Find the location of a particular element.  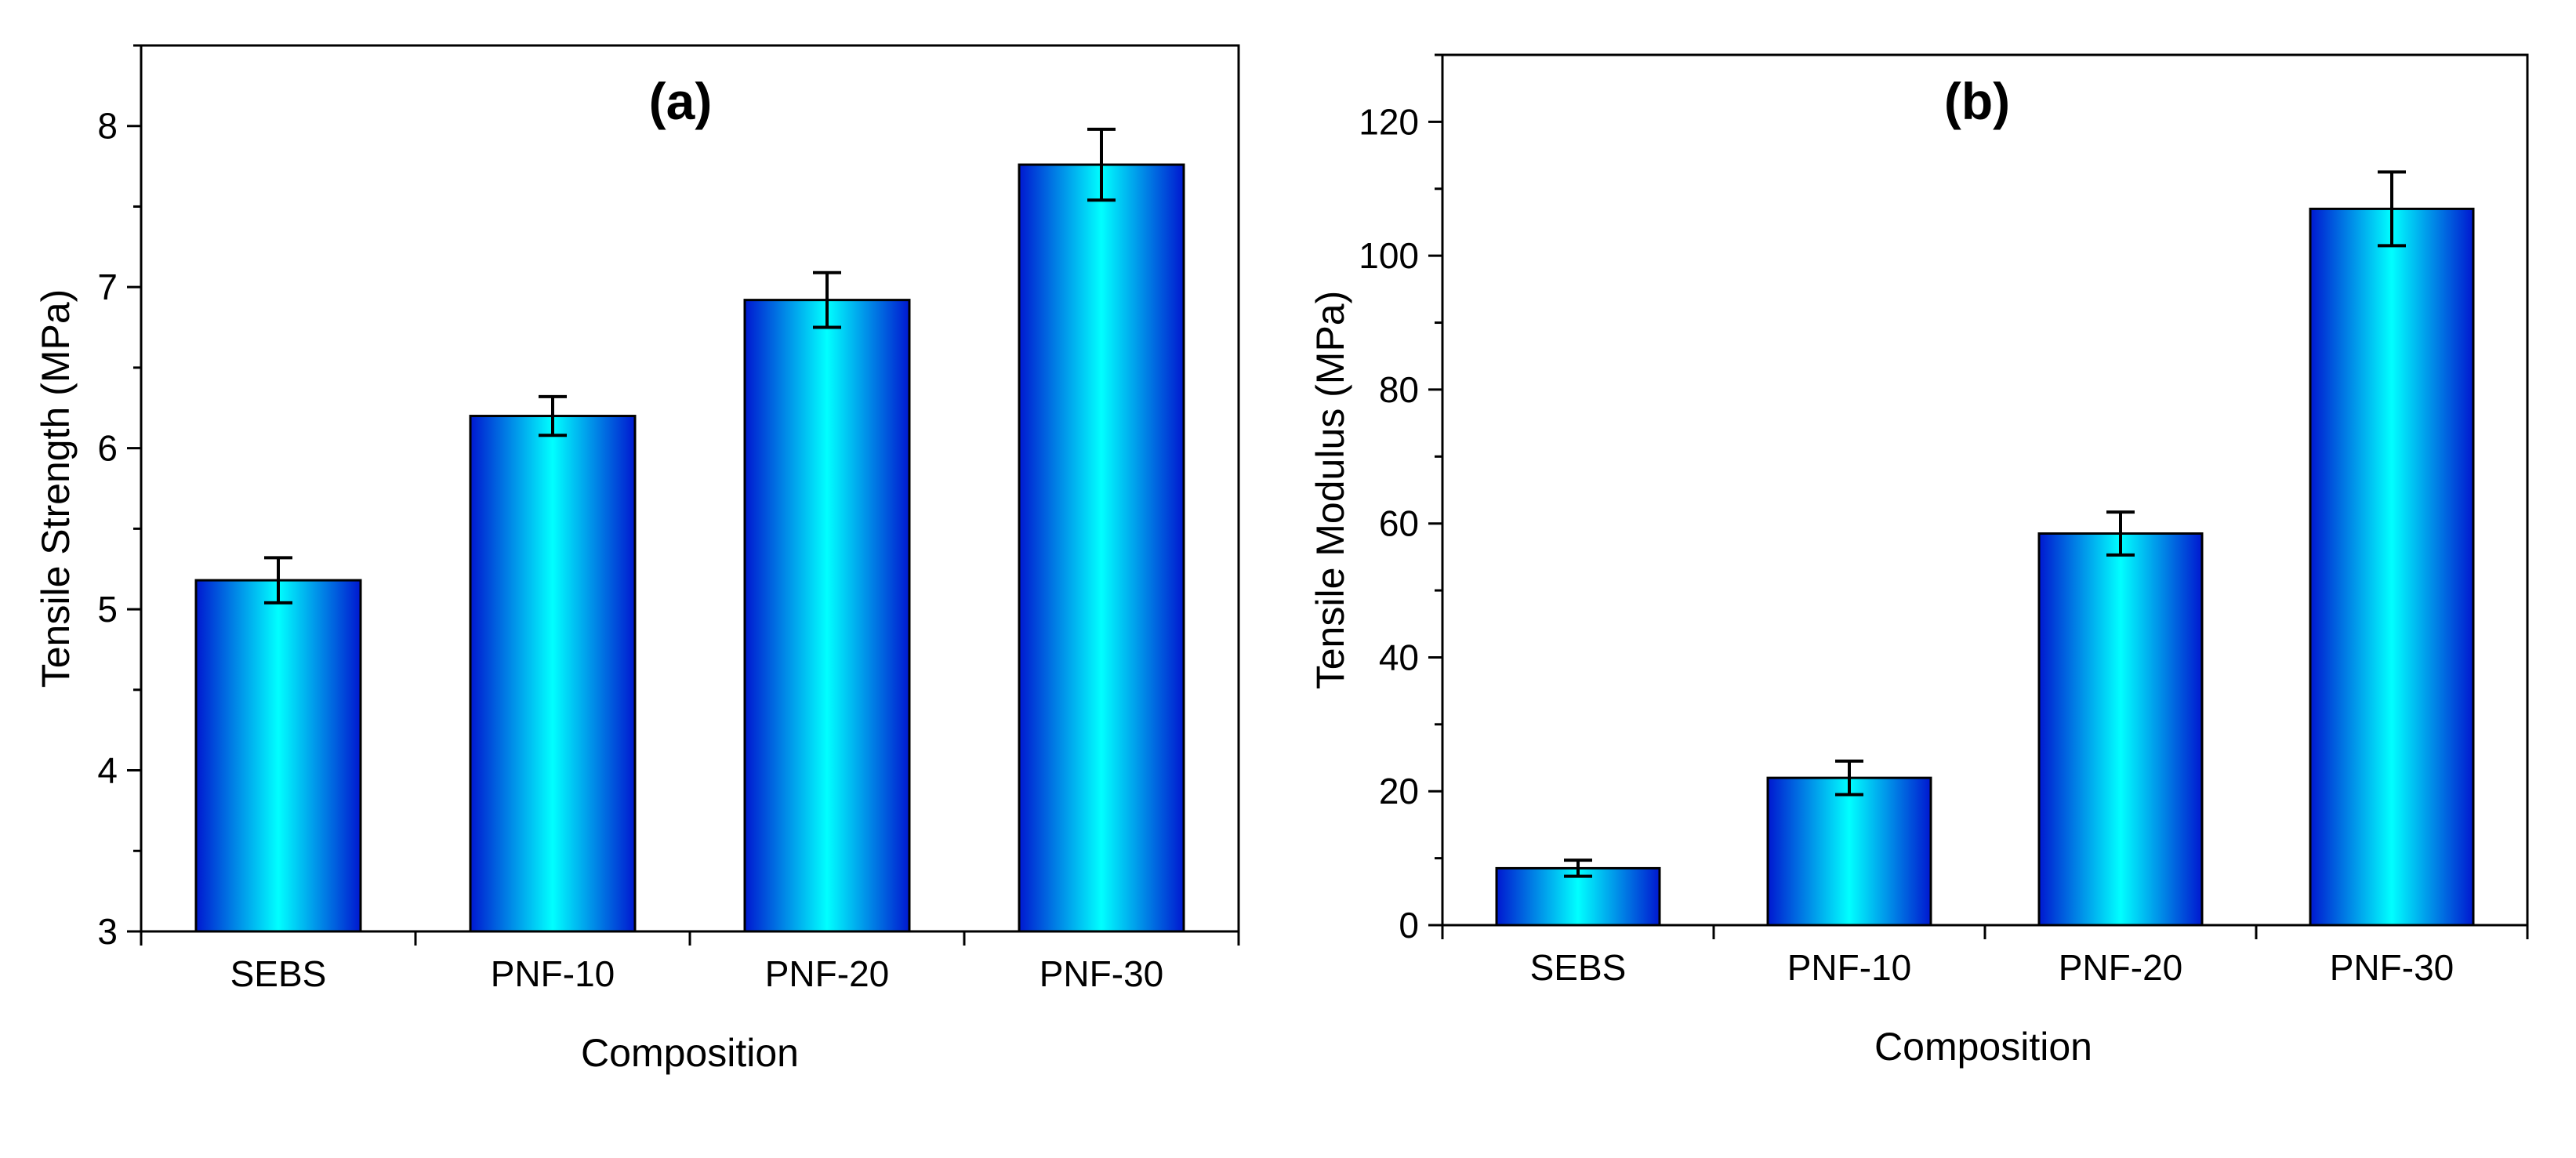

chart-b-x-axis-title: Composition is located at coordinates (1983, 1047).